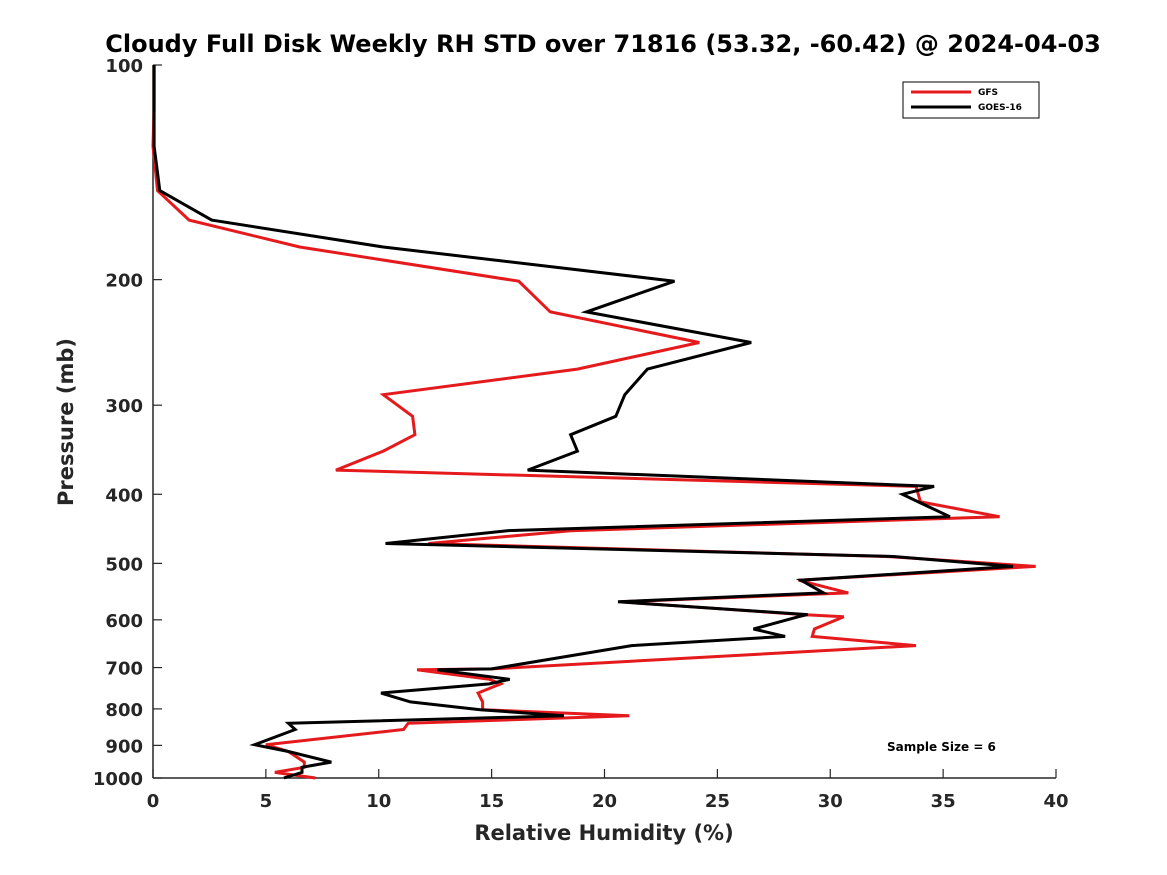 The height and width of the screenshot is (875, 1167). Describe the element at coordinates (603, 833) in the screenshot. I see `x-axis-label: Relative Humidity (%)` at that location.